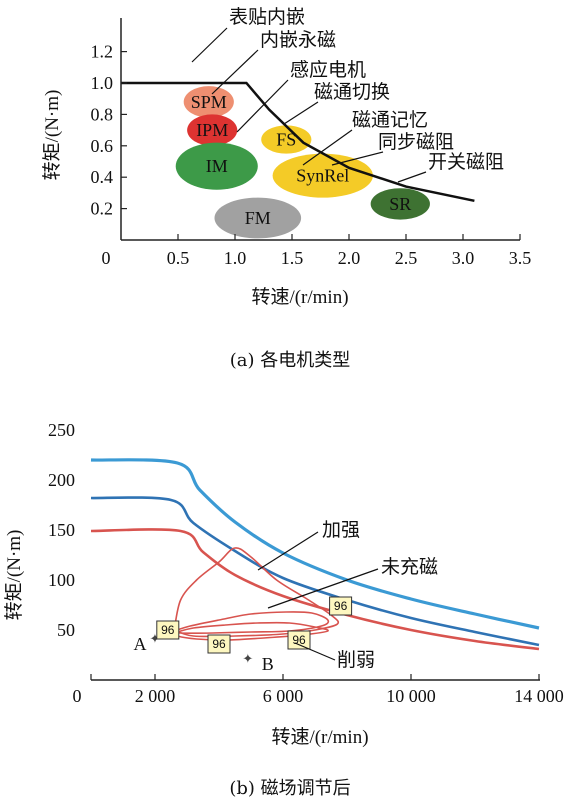 The image size is (572, 803). I want to click on region-fm, so click(258, 218).